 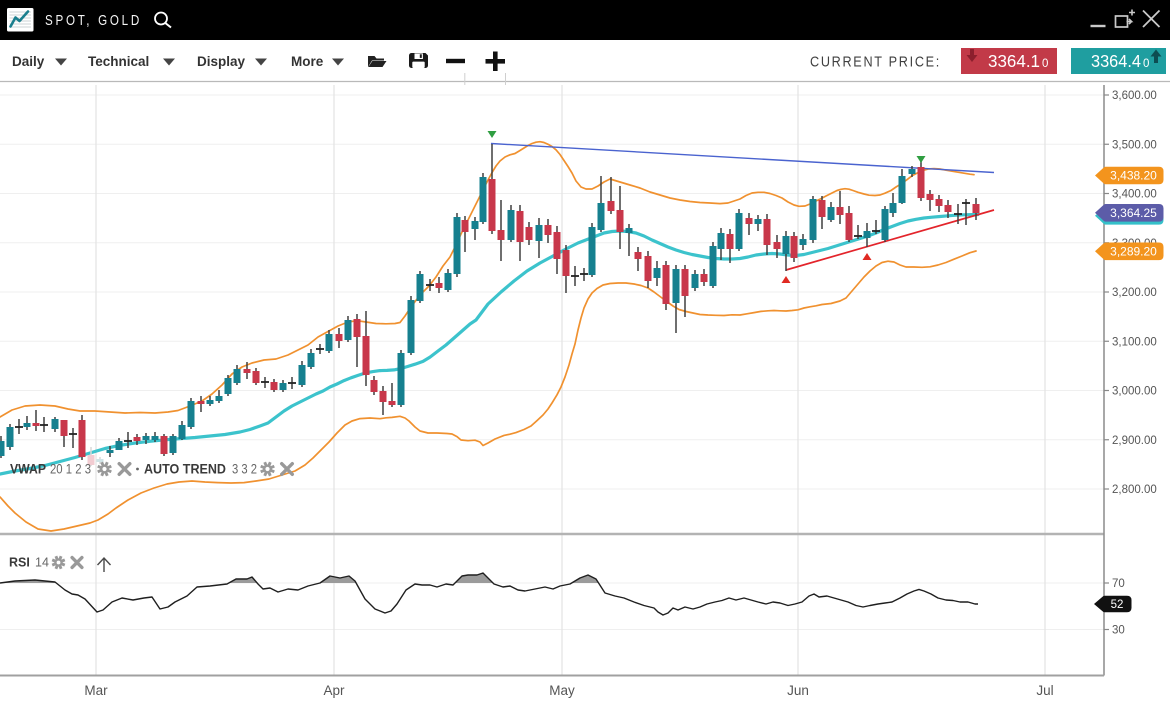 What do you see at coordinates (93, 21) in the screenshot?
I see `svg-text: SPOT, GOLD` at bounding box center [93, 21].